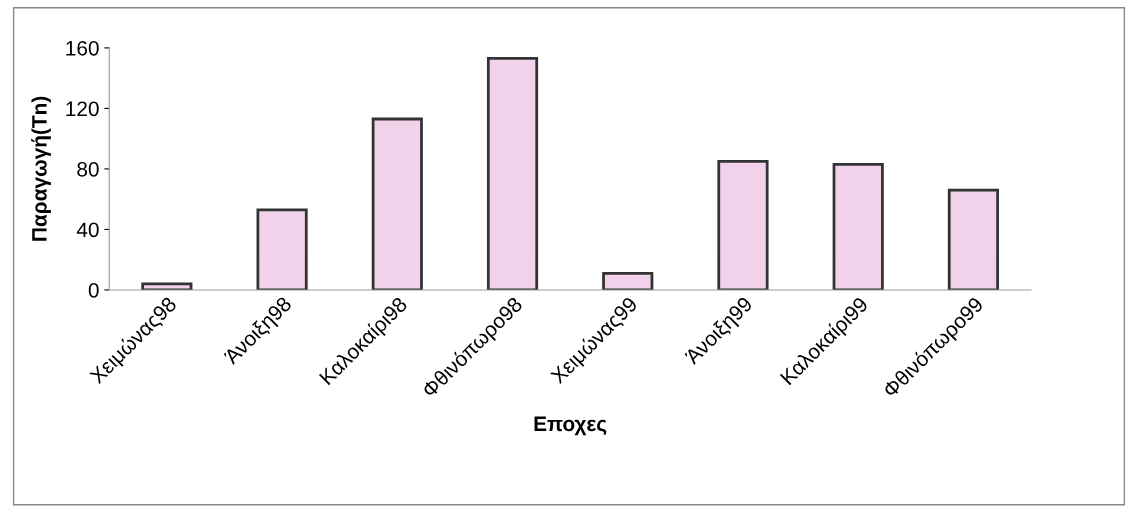 Image resolution: width=1138 pixels, height=515 pixels. Describe the element at coordinates (41, 168) in the screenshot. I see `y-axis-title: Παραγωγή(Tn)` at that location.